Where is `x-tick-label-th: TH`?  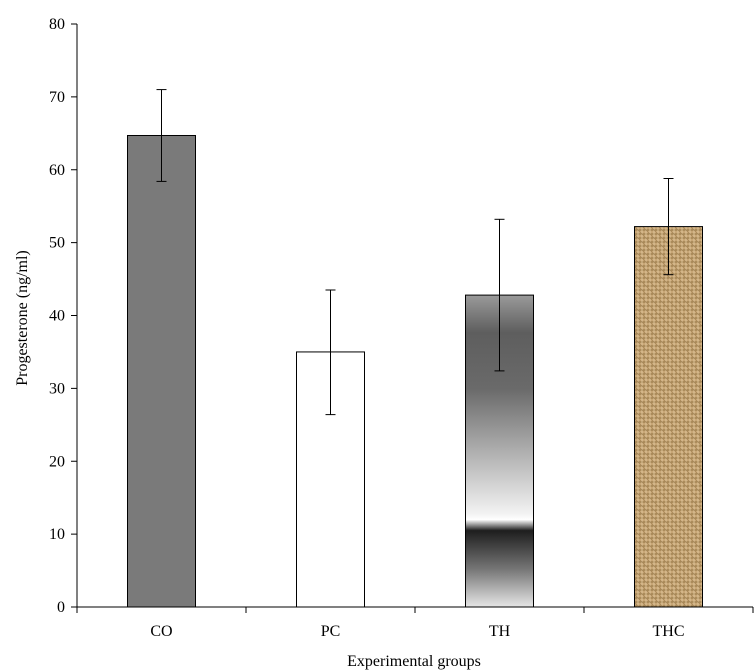 x-tick-label-th: TH is located at coordinates (500, 631).